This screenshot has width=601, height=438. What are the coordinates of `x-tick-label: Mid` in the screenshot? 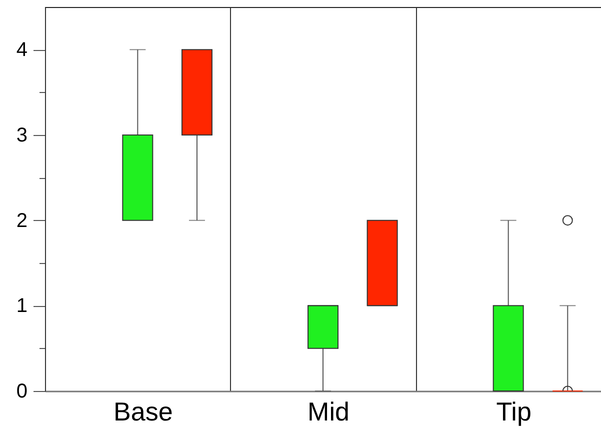 It's located at (329, 411).